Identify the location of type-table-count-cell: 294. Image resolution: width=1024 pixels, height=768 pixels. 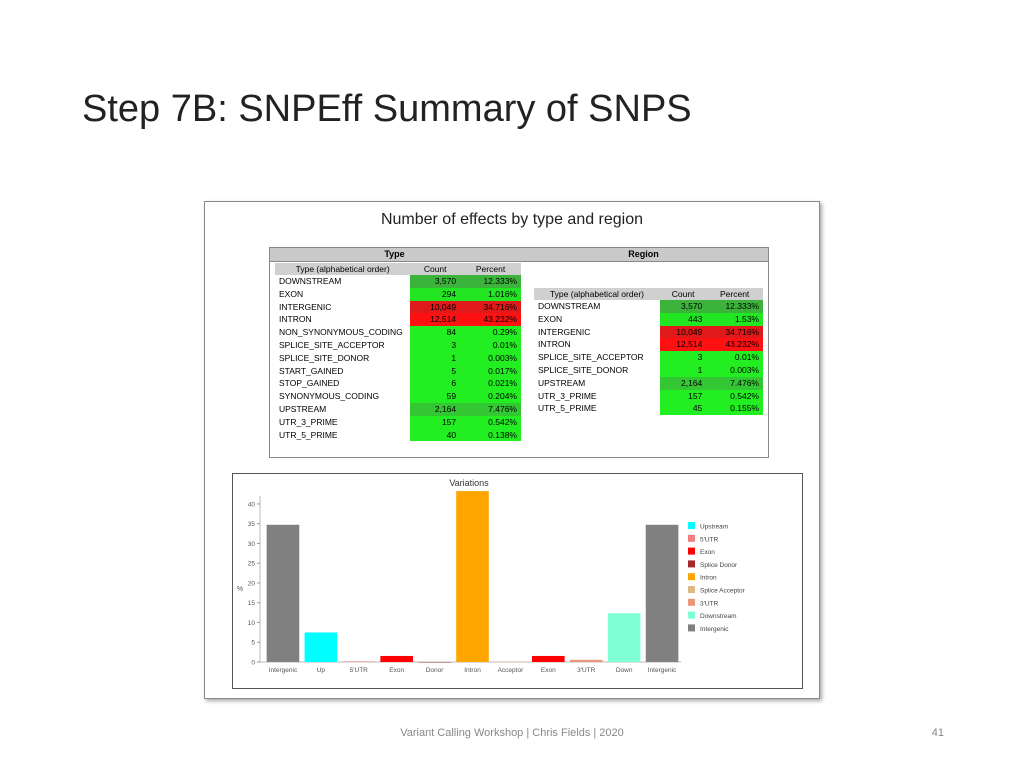
(435, 294).